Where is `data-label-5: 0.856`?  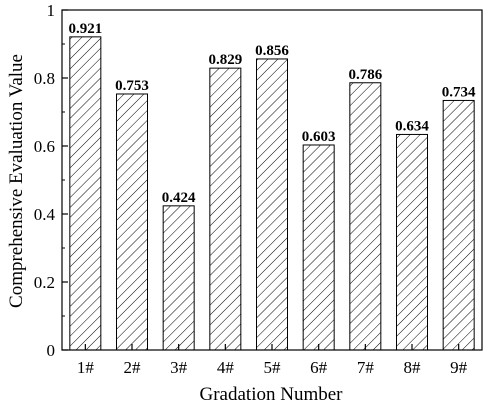
data-label-5: 0.856 is located at coordinates (272, 51).